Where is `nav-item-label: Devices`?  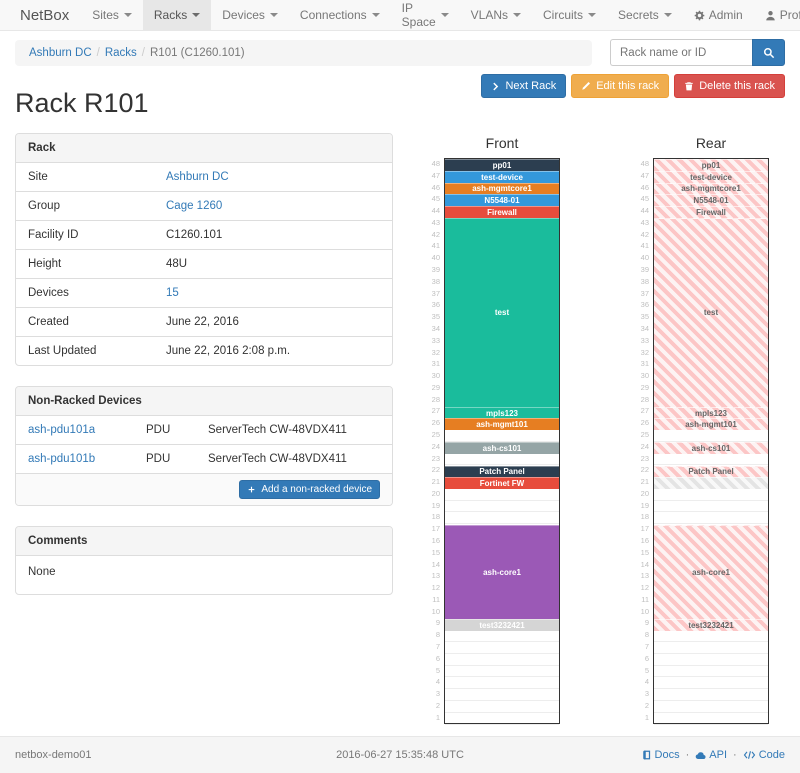
nav-item-label: Devices is located at coordinates (243, 15).